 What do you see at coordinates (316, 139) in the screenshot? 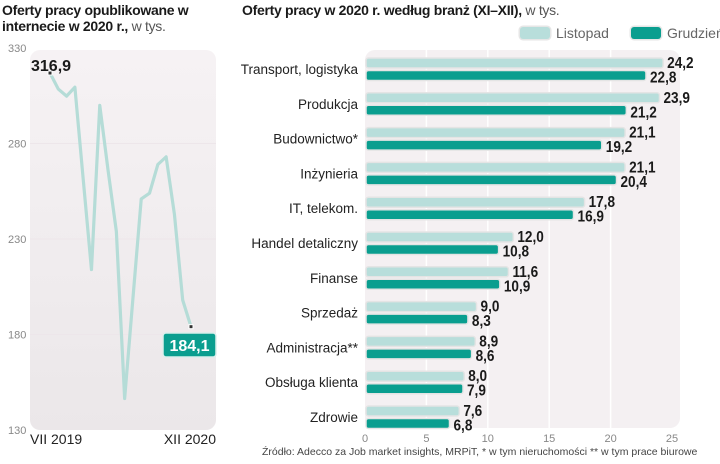
I see `category-label: Budownictwo*` at bounding box center [316, 139].